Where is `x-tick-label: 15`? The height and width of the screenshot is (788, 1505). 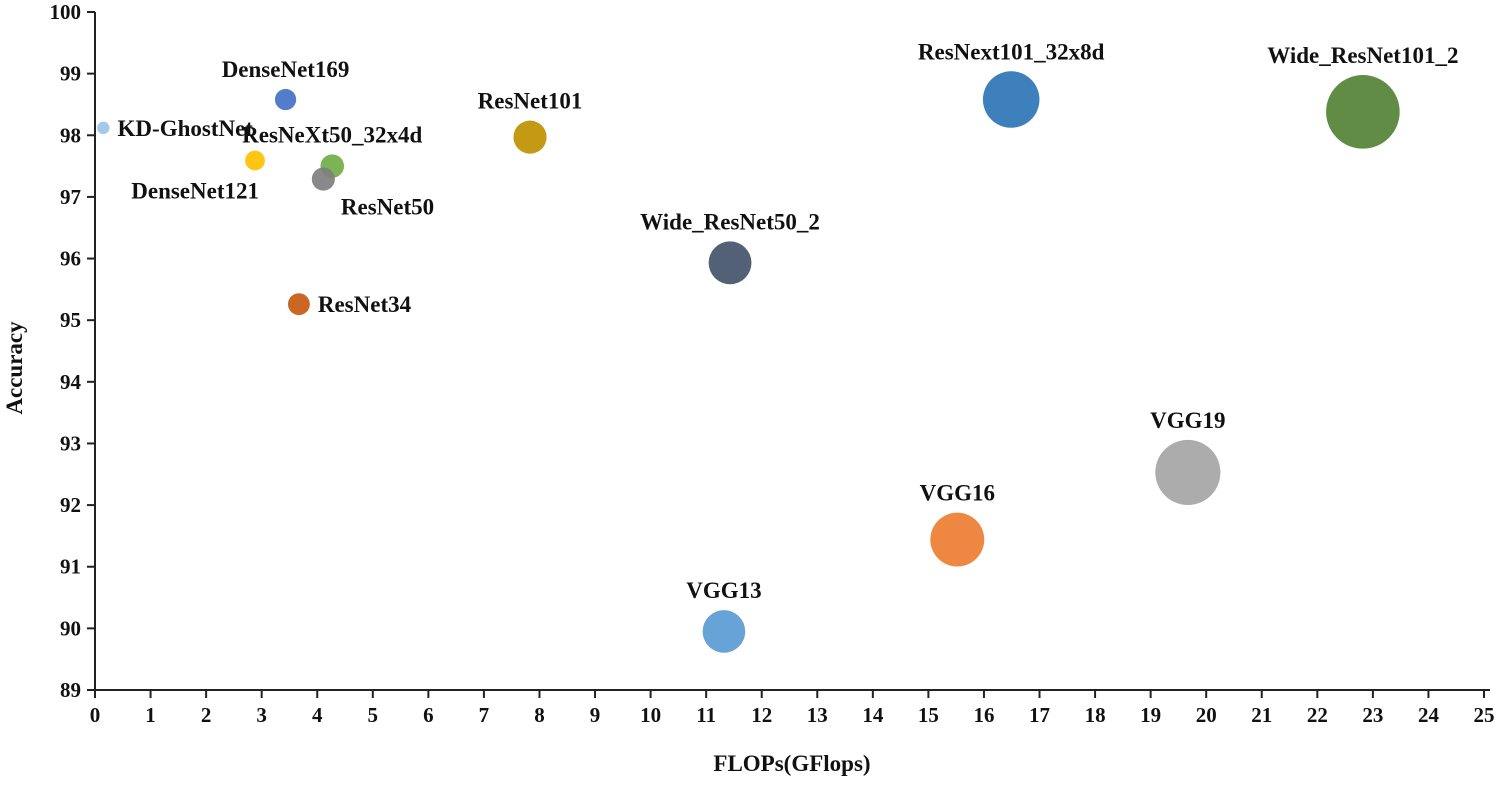
x-tick-label: 15 is located at coordinates (928, 715).